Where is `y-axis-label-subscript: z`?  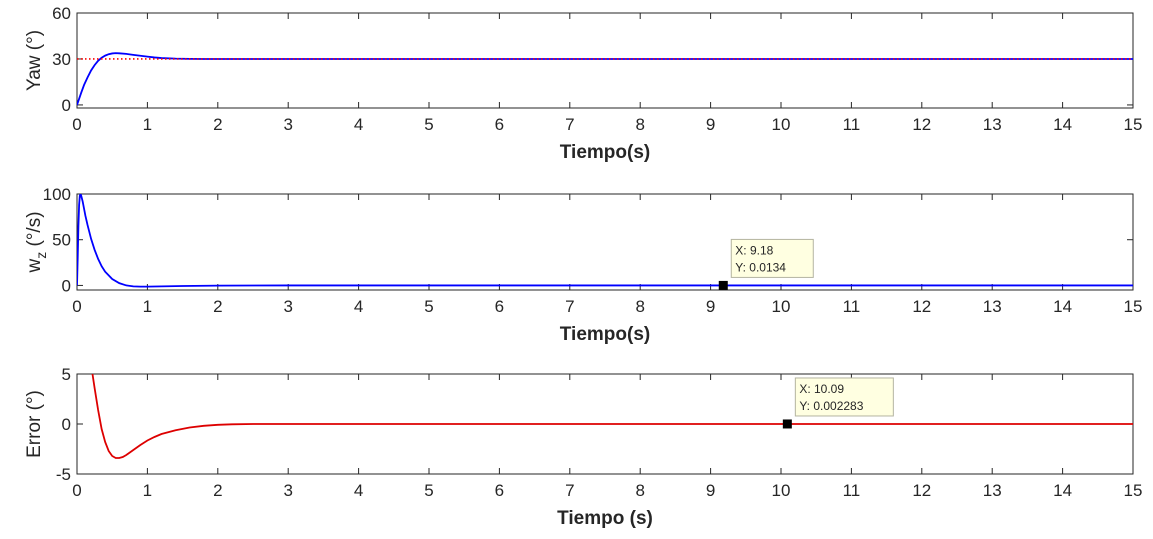
y-axis-label-subscript: z is located at coordinates (41, 255).